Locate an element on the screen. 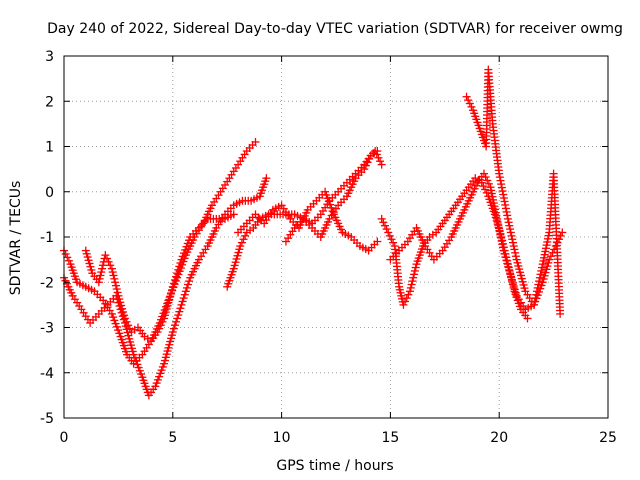  y-tick-label: 2 is located at coordinates (49, 102).